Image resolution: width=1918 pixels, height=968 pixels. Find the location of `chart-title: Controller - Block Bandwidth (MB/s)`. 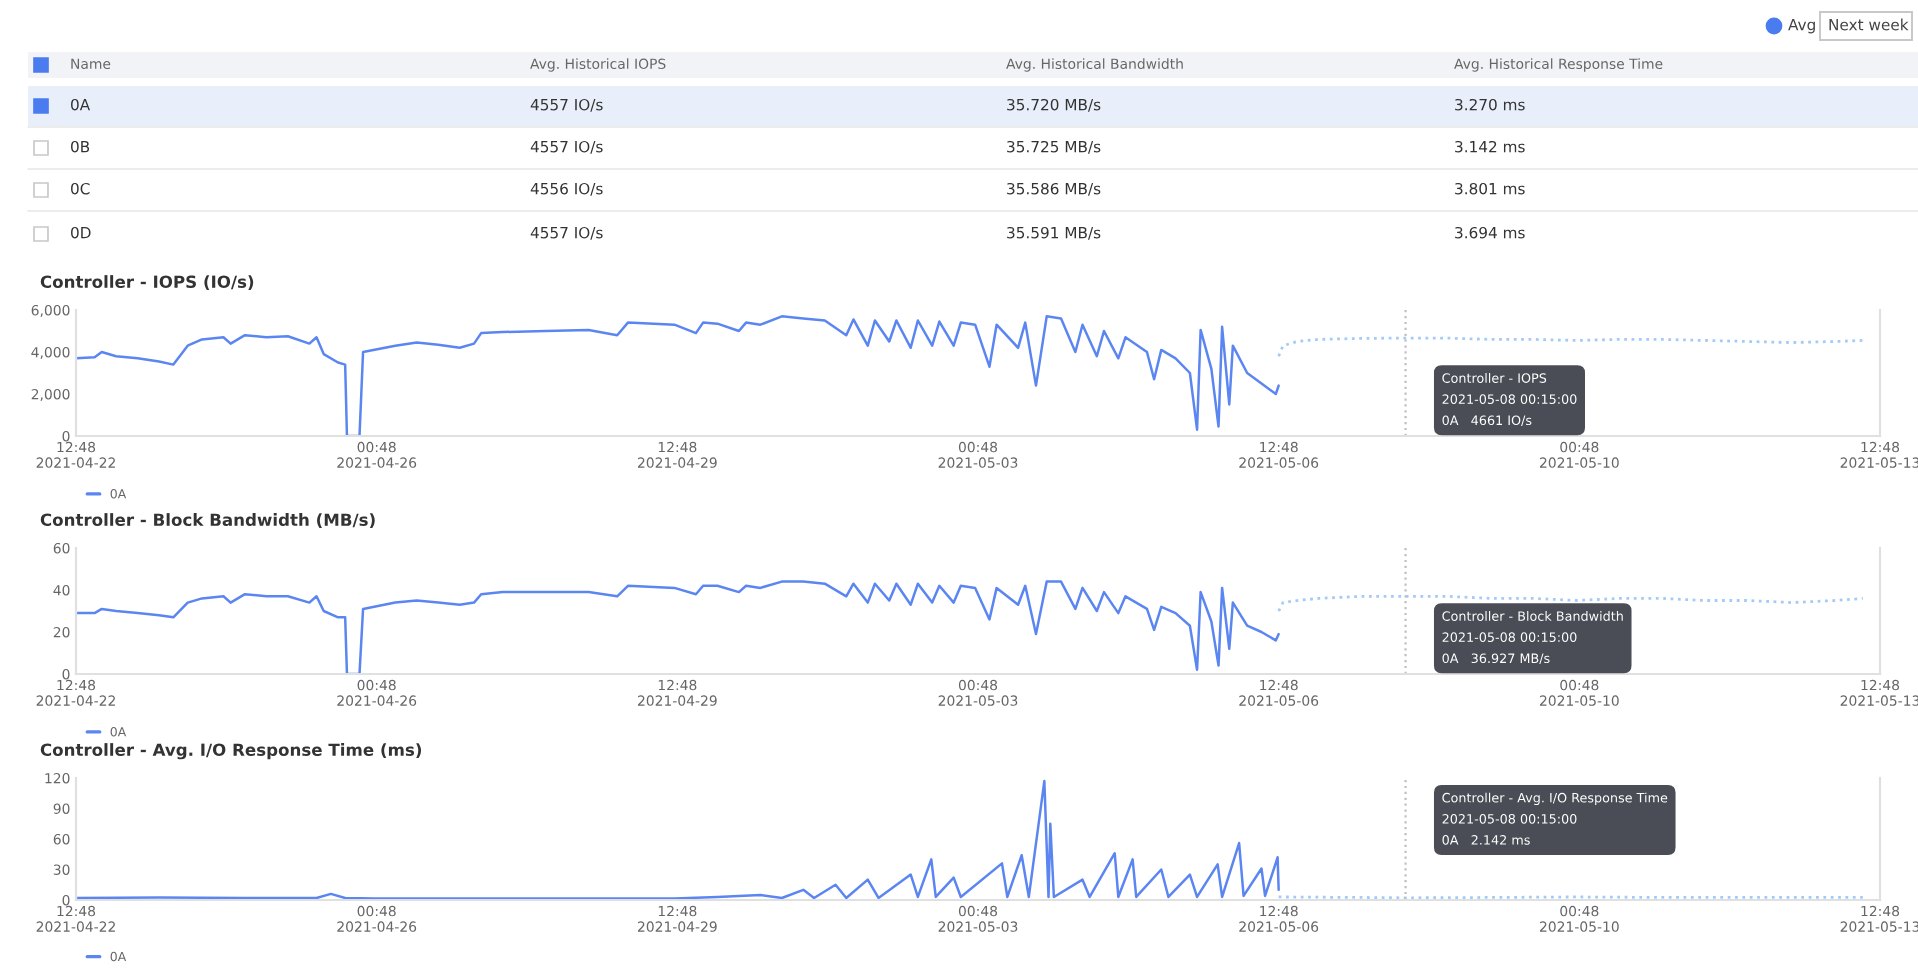

chart-title: Controller - Block Bandwidth (MB/s) is located at coordinates (207, 520).